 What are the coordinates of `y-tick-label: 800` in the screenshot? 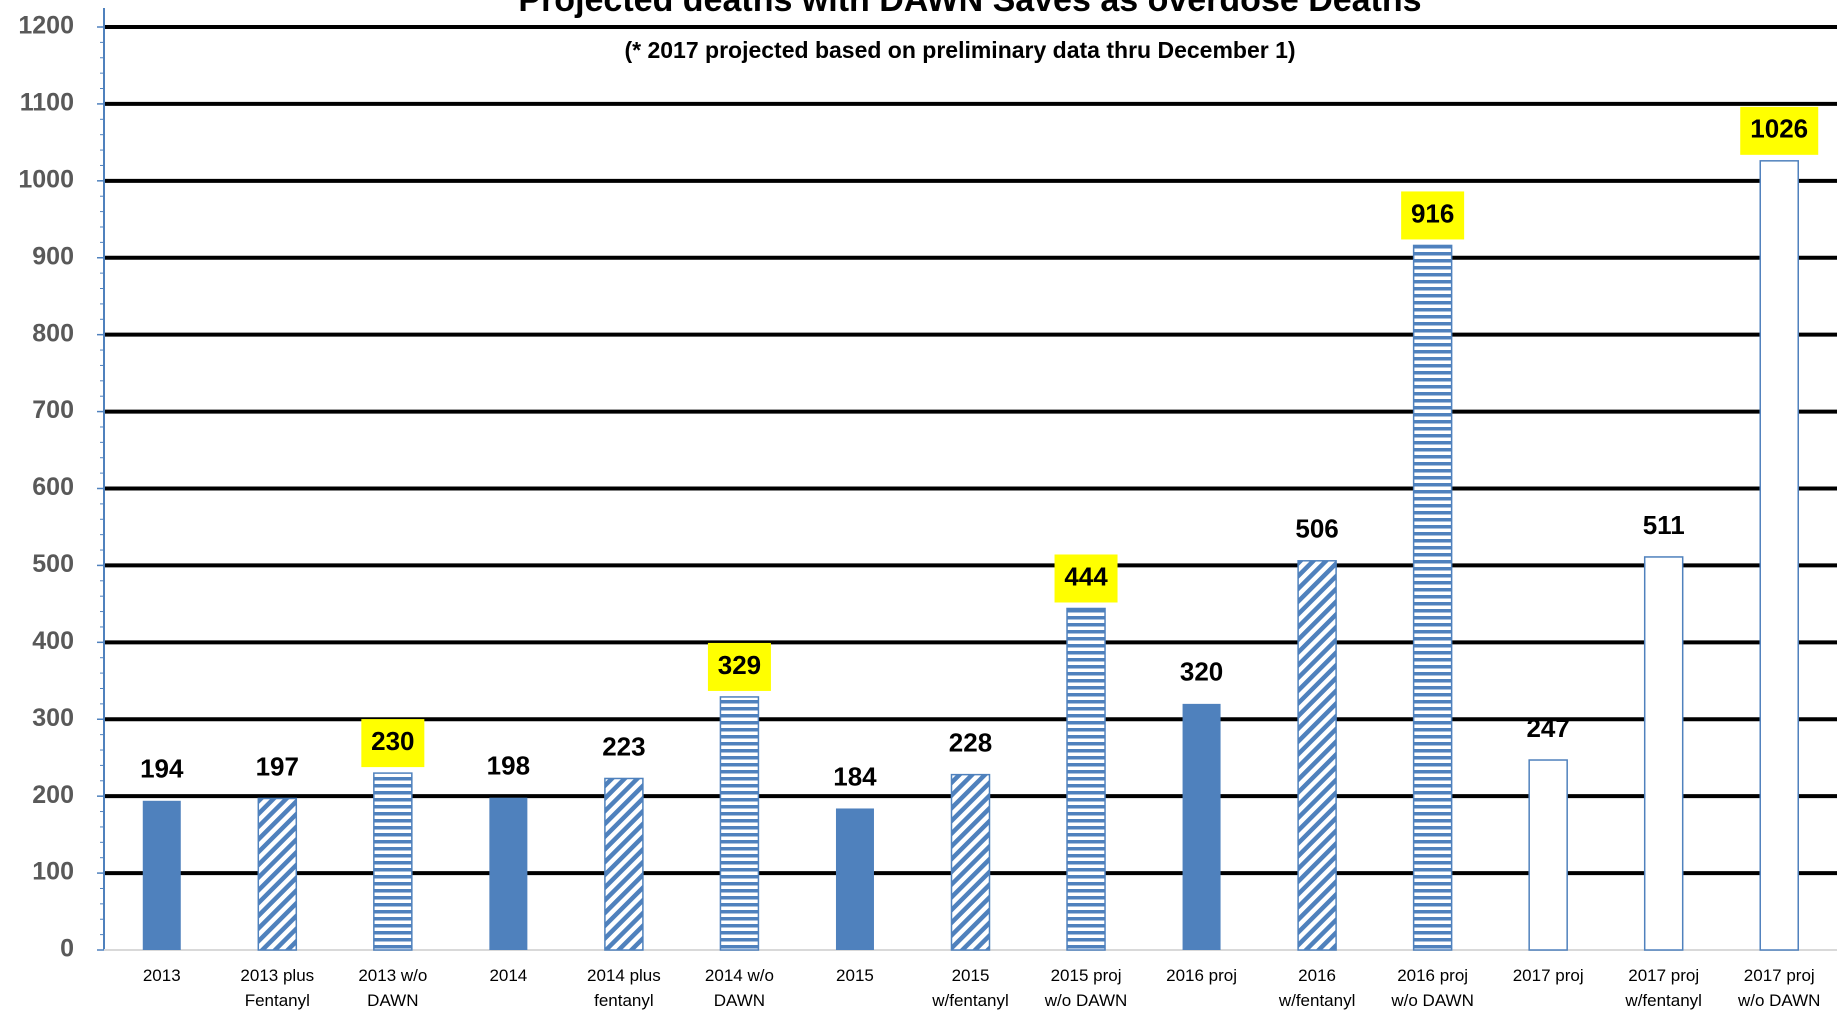 It's located at (53, 333).